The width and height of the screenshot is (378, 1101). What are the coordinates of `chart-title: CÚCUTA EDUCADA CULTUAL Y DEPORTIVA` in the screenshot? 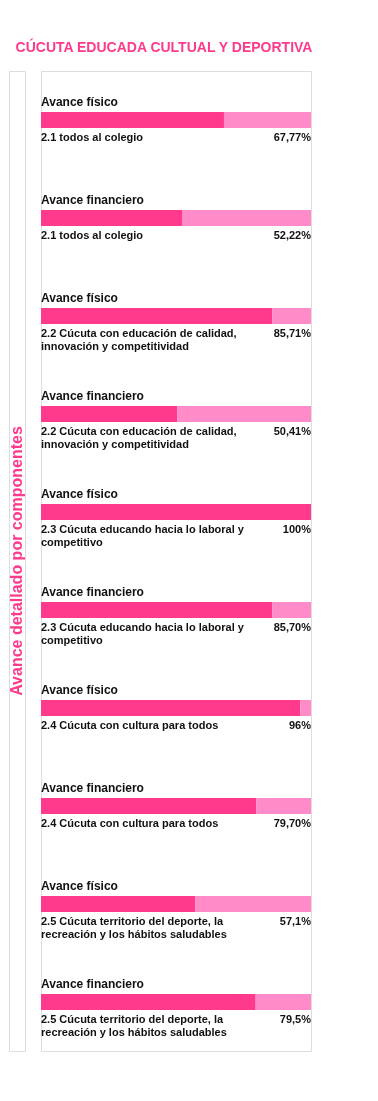 It's located at (164, 46).